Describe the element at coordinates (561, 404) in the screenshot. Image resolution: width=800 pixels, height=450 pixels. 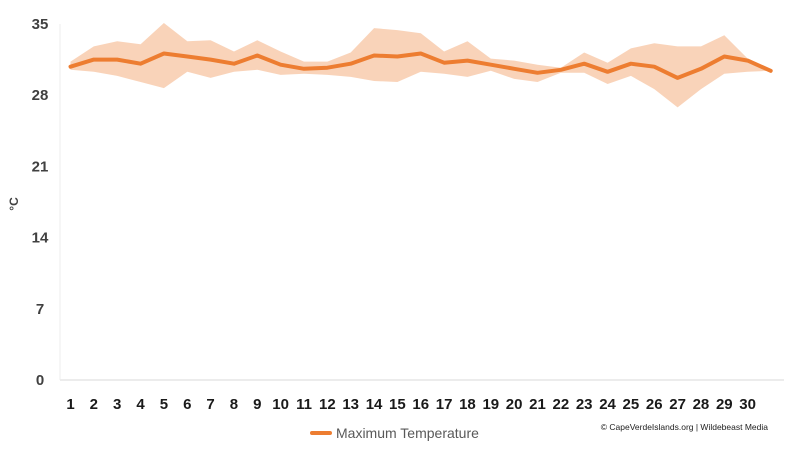
I see `x-tick-label: 22` at that location.